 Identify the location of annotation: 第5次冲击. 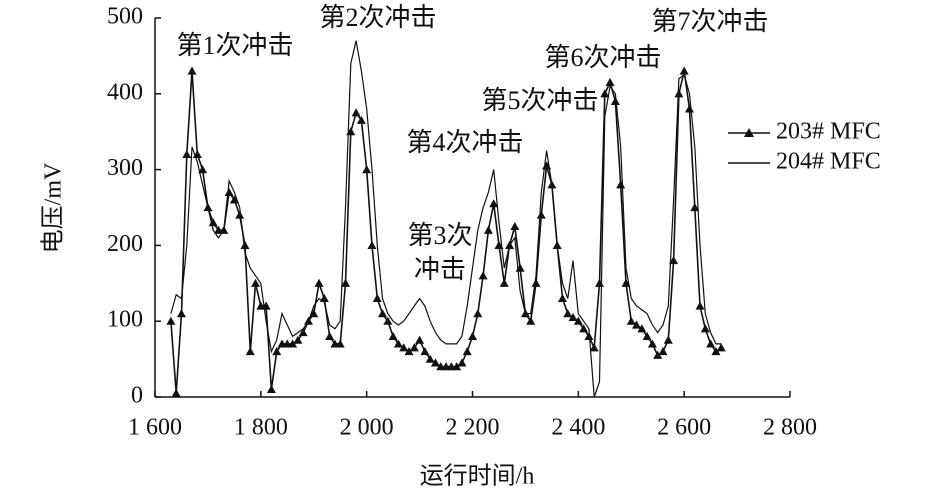
(539, 100).